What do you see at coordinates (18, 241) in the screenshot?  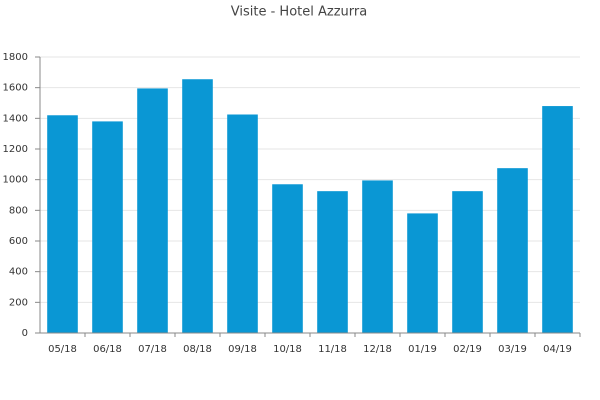 I see `y-tick-label: 600` at bounding box center [18, 241].